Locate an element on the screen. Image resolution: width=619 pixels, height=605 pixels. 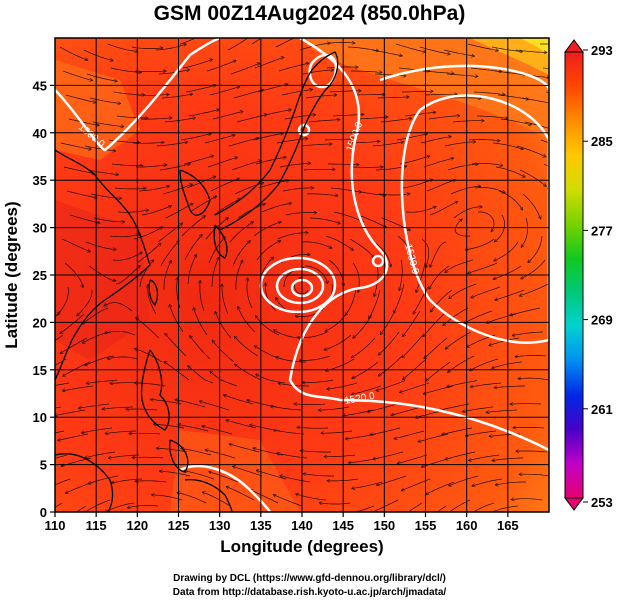
coast-asia-mainland is located at coordinates (103, 265).